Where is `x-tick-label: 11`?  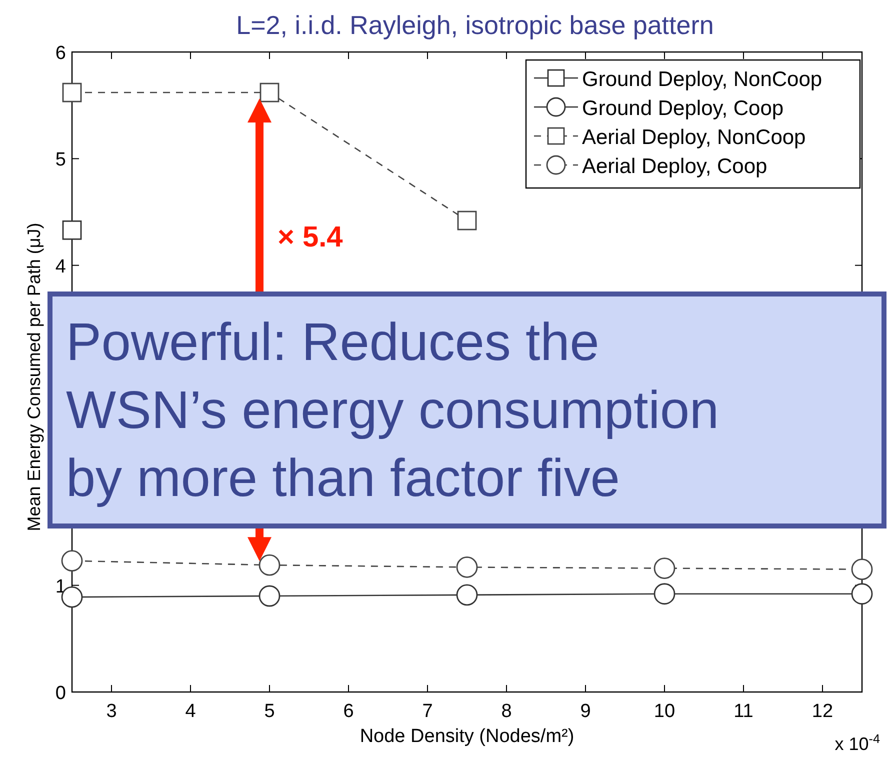
x-tick-label: 11 is located at coordinates (744, 711).